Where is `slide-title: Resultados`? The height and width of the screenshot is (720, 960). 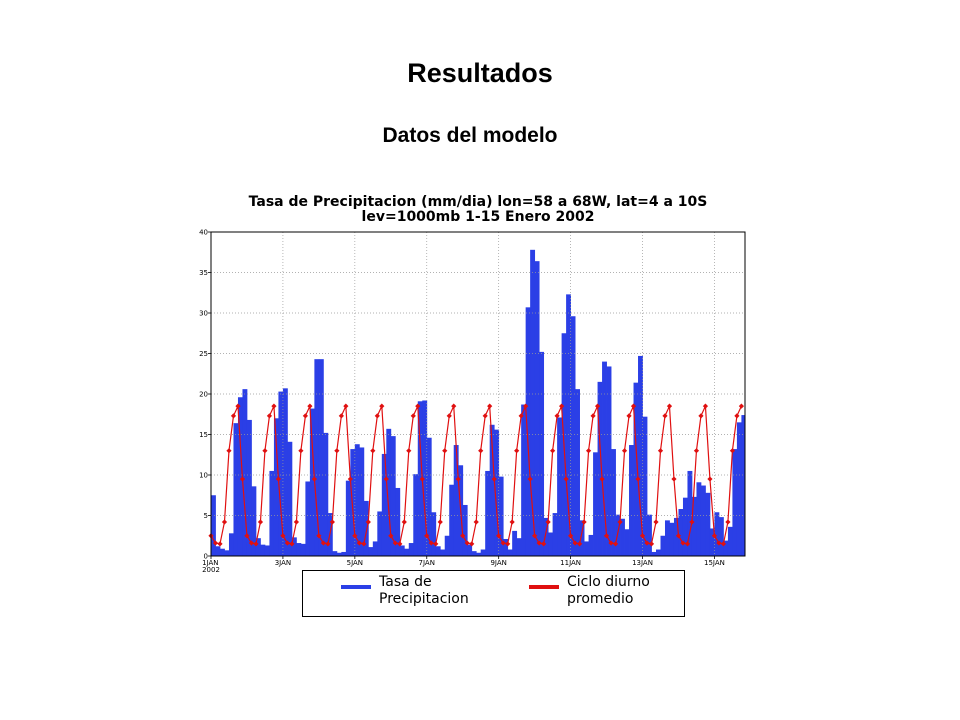 slide-title: Resultados is located at coordinates (480, 73).